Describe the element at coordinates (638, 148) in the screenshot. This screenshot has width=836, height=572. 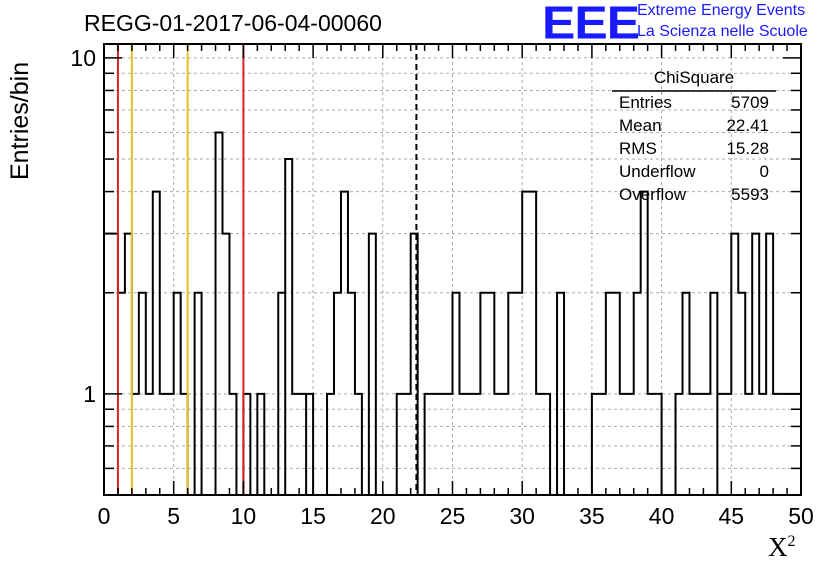
I see `stats-key: RMS` at that location.